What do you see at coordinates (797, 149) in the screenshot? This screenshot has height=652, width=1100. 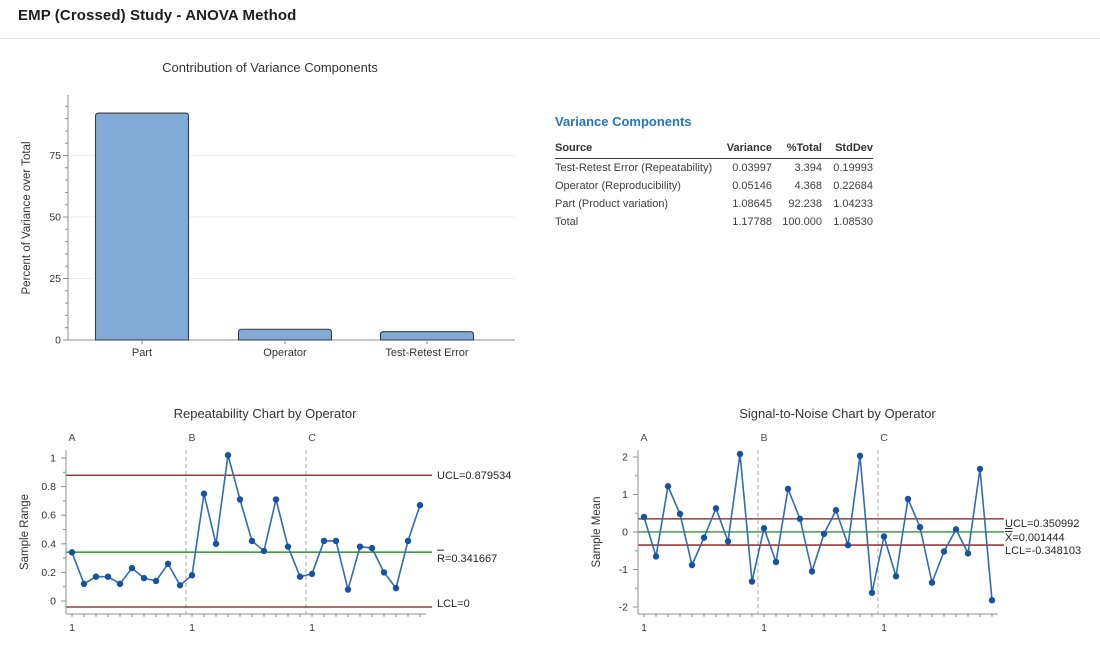 I see `column-header-total: %Total` at bounding box center [797, 149].